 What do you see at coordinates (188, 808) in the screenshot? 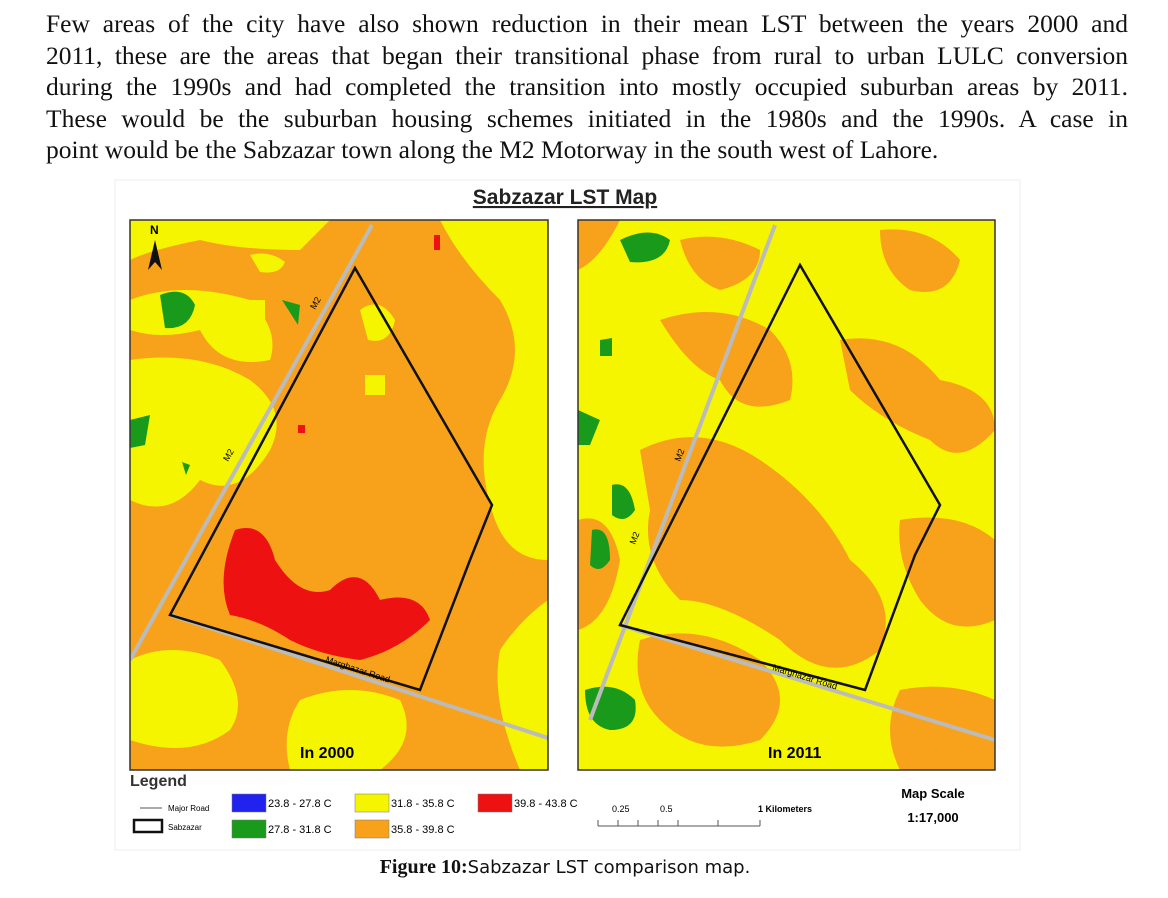
I see `legend-label: Major Road` at bounding box center [188, 808].